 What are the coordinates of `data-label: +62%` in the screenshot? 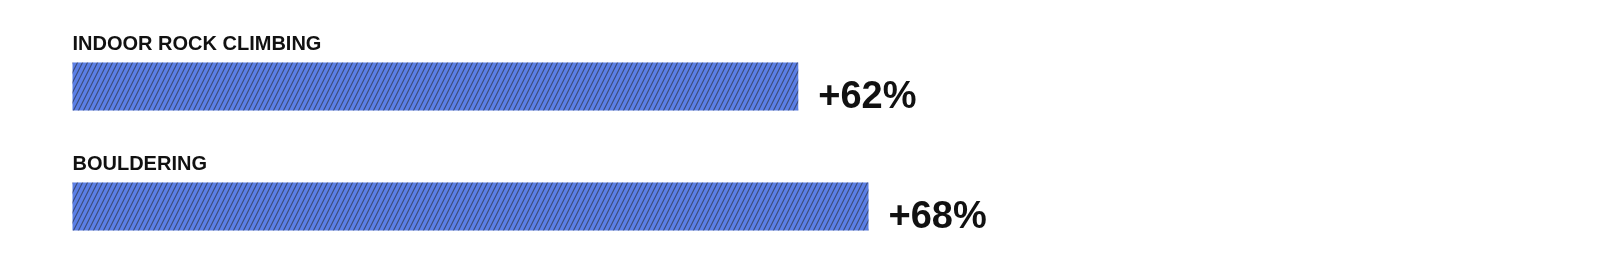 It's located at (867, 94).